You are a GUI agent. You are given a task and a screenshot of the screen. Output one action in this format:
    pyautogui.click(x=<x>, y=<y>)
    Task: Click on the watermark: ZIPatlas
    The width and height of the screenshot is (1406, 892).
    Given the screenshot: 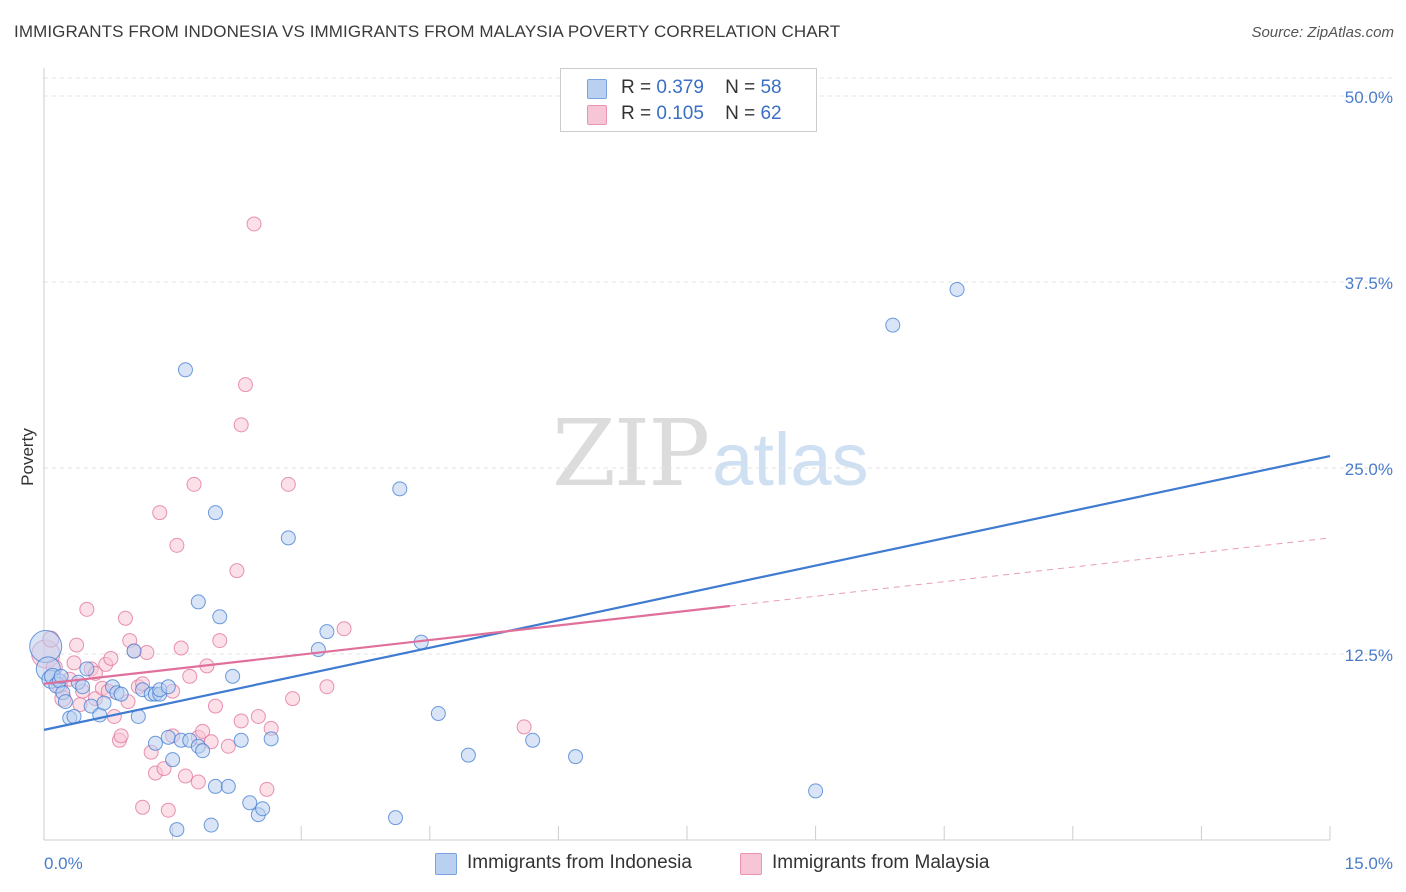 What is the action you would take?
    pyautogui.click(x=710, y=453)
    